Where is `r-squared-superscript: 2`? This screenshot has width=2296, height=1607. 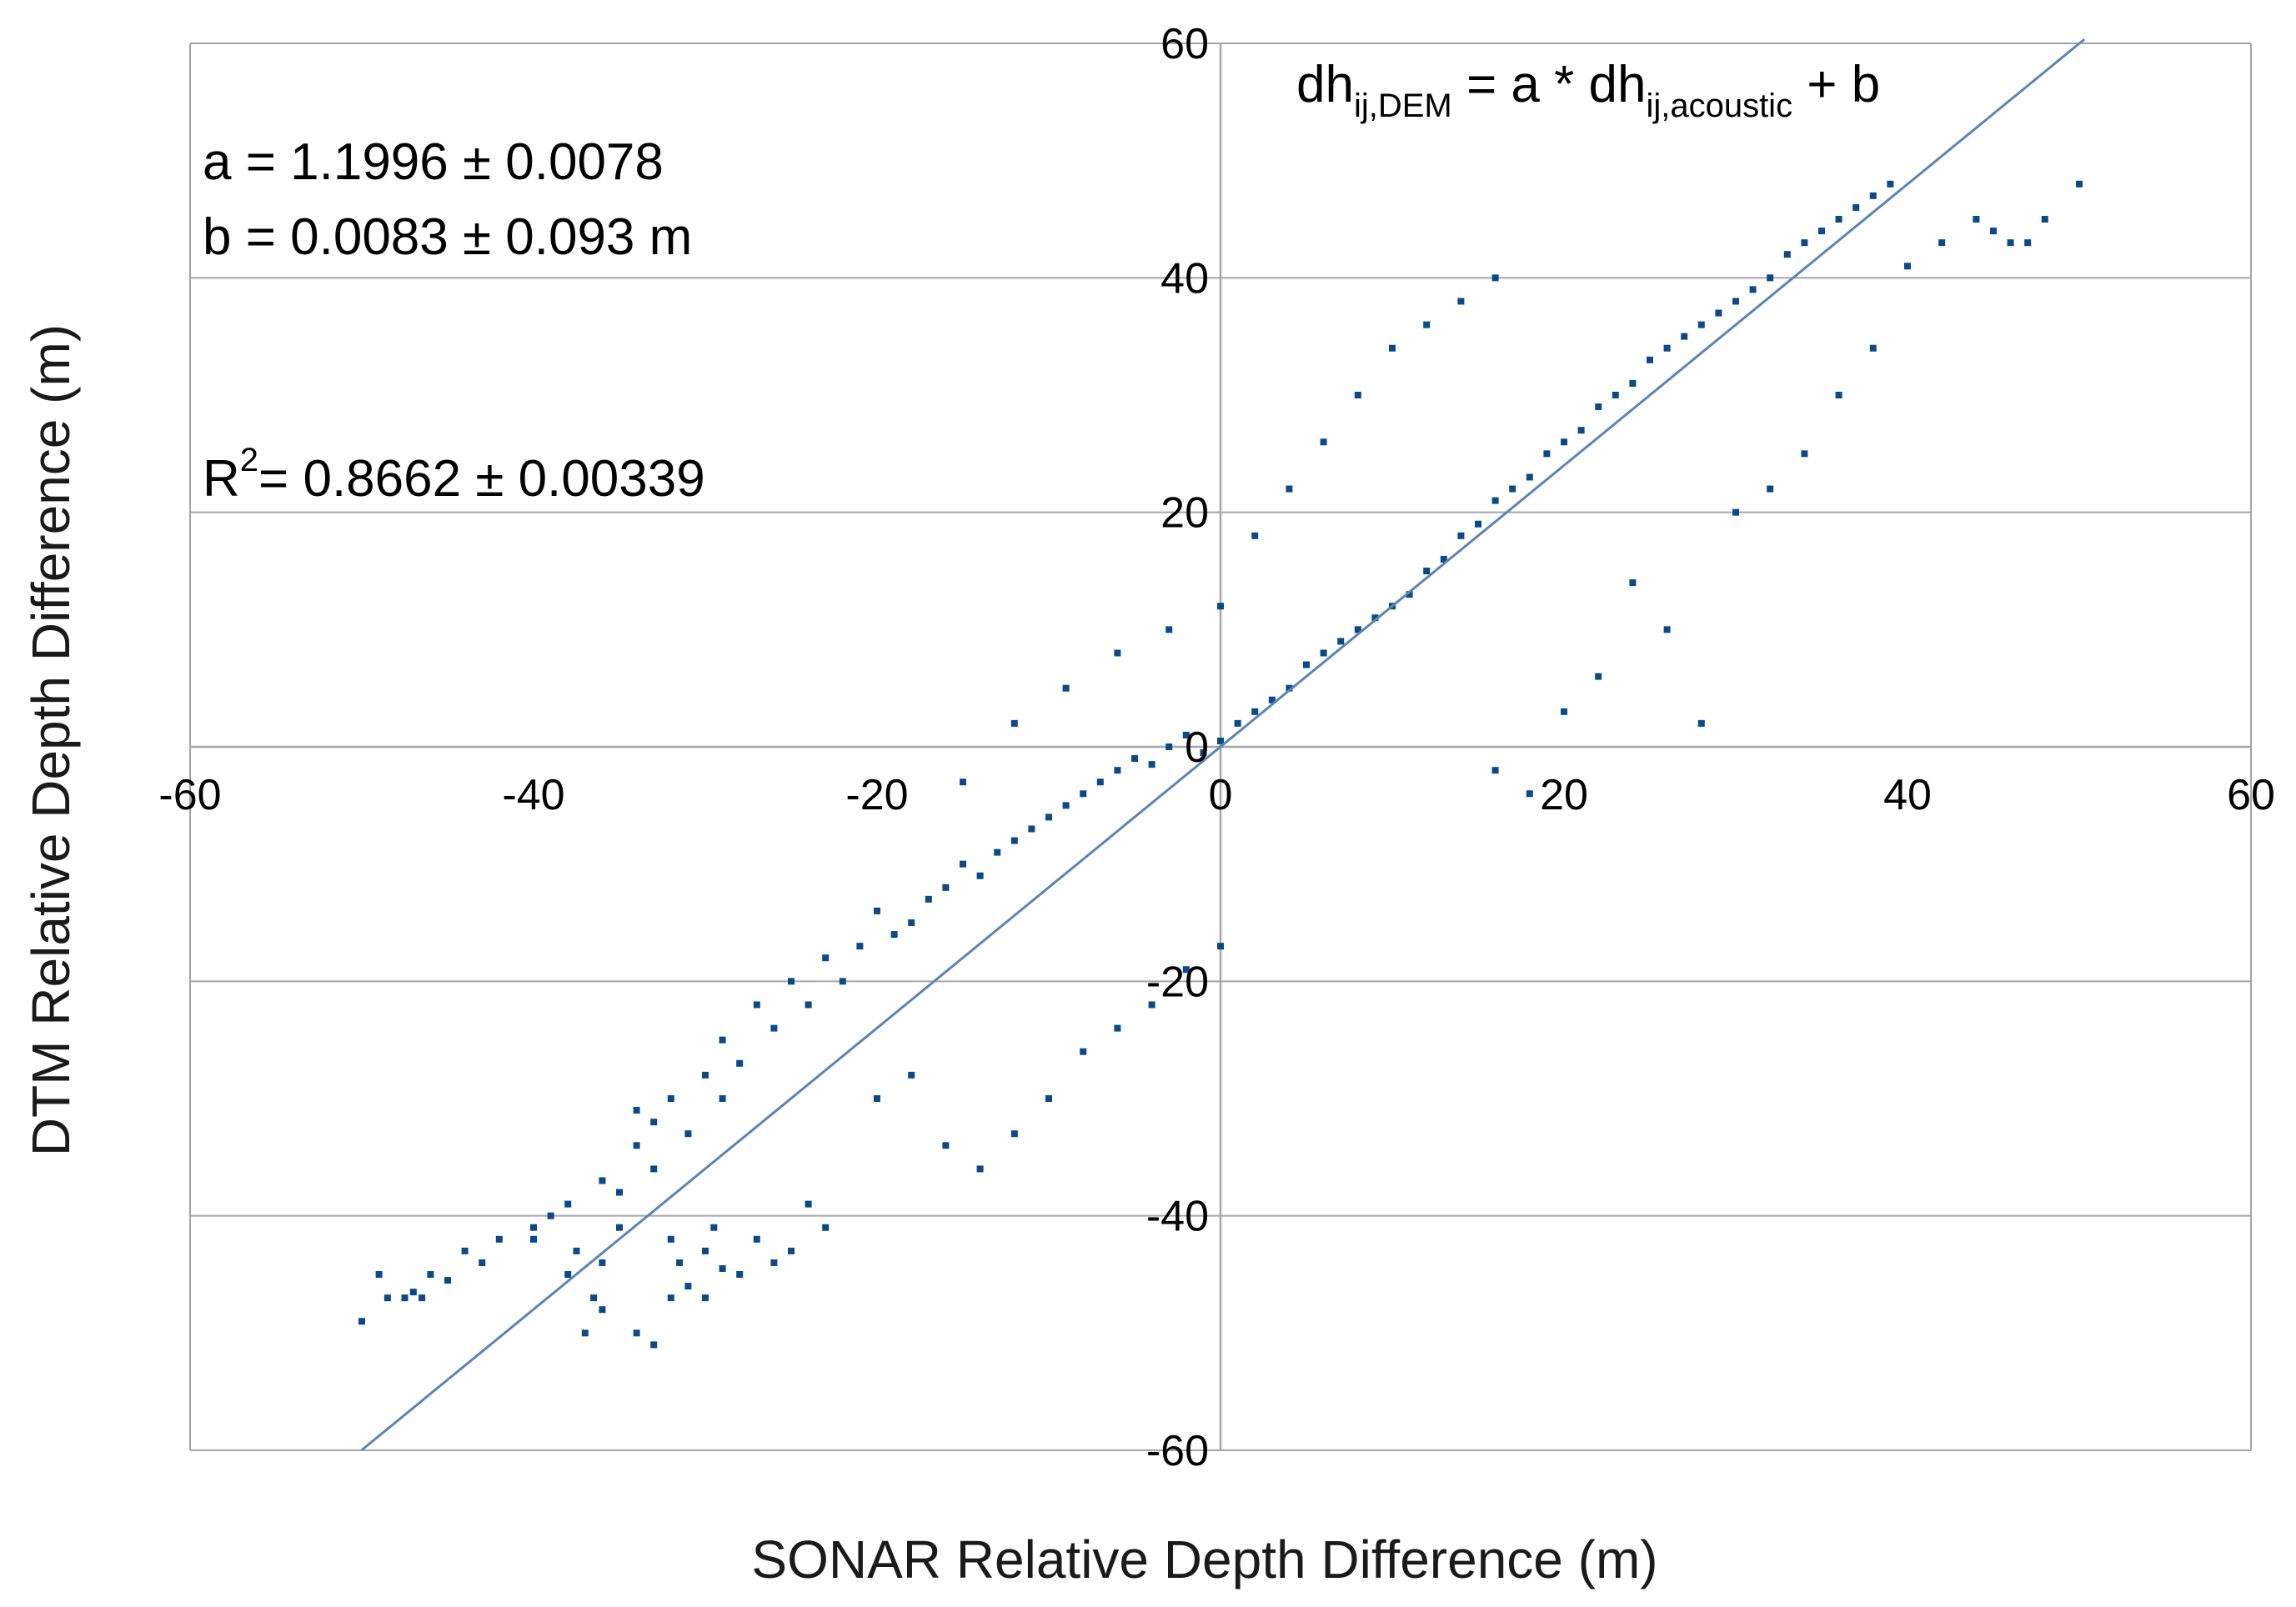
r-squared-superscript: 2 is located at coordinates (249, 460).